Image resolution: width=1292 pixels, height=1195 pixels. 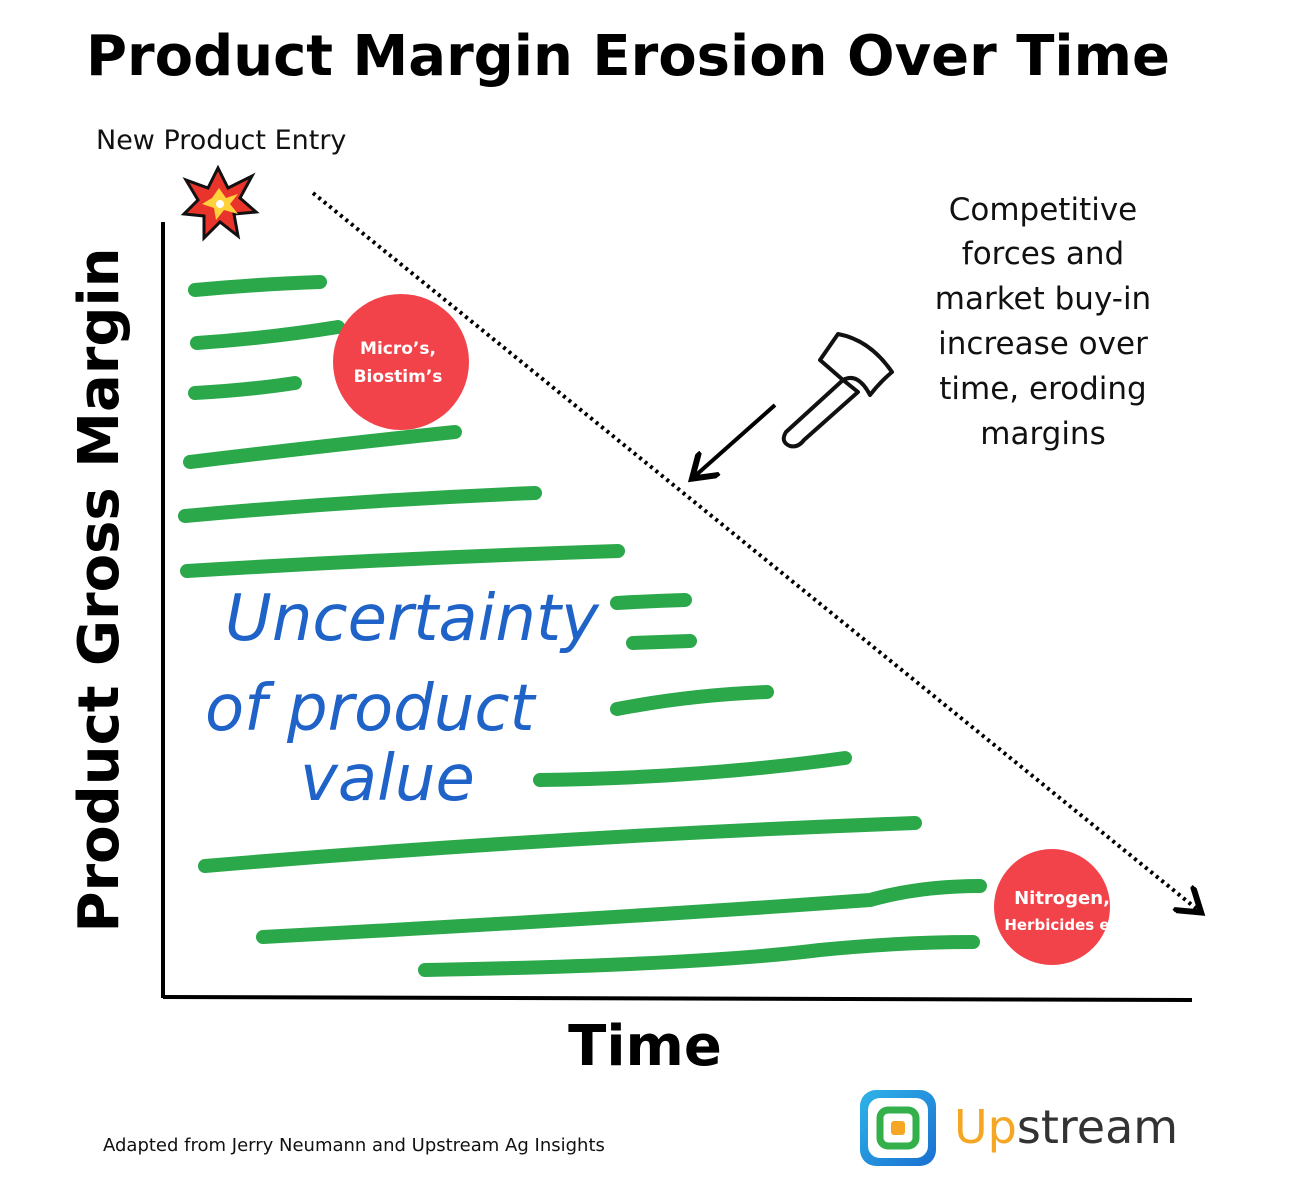 I want to click on logo-suffix: stream, so click(x=1097, y=1127).